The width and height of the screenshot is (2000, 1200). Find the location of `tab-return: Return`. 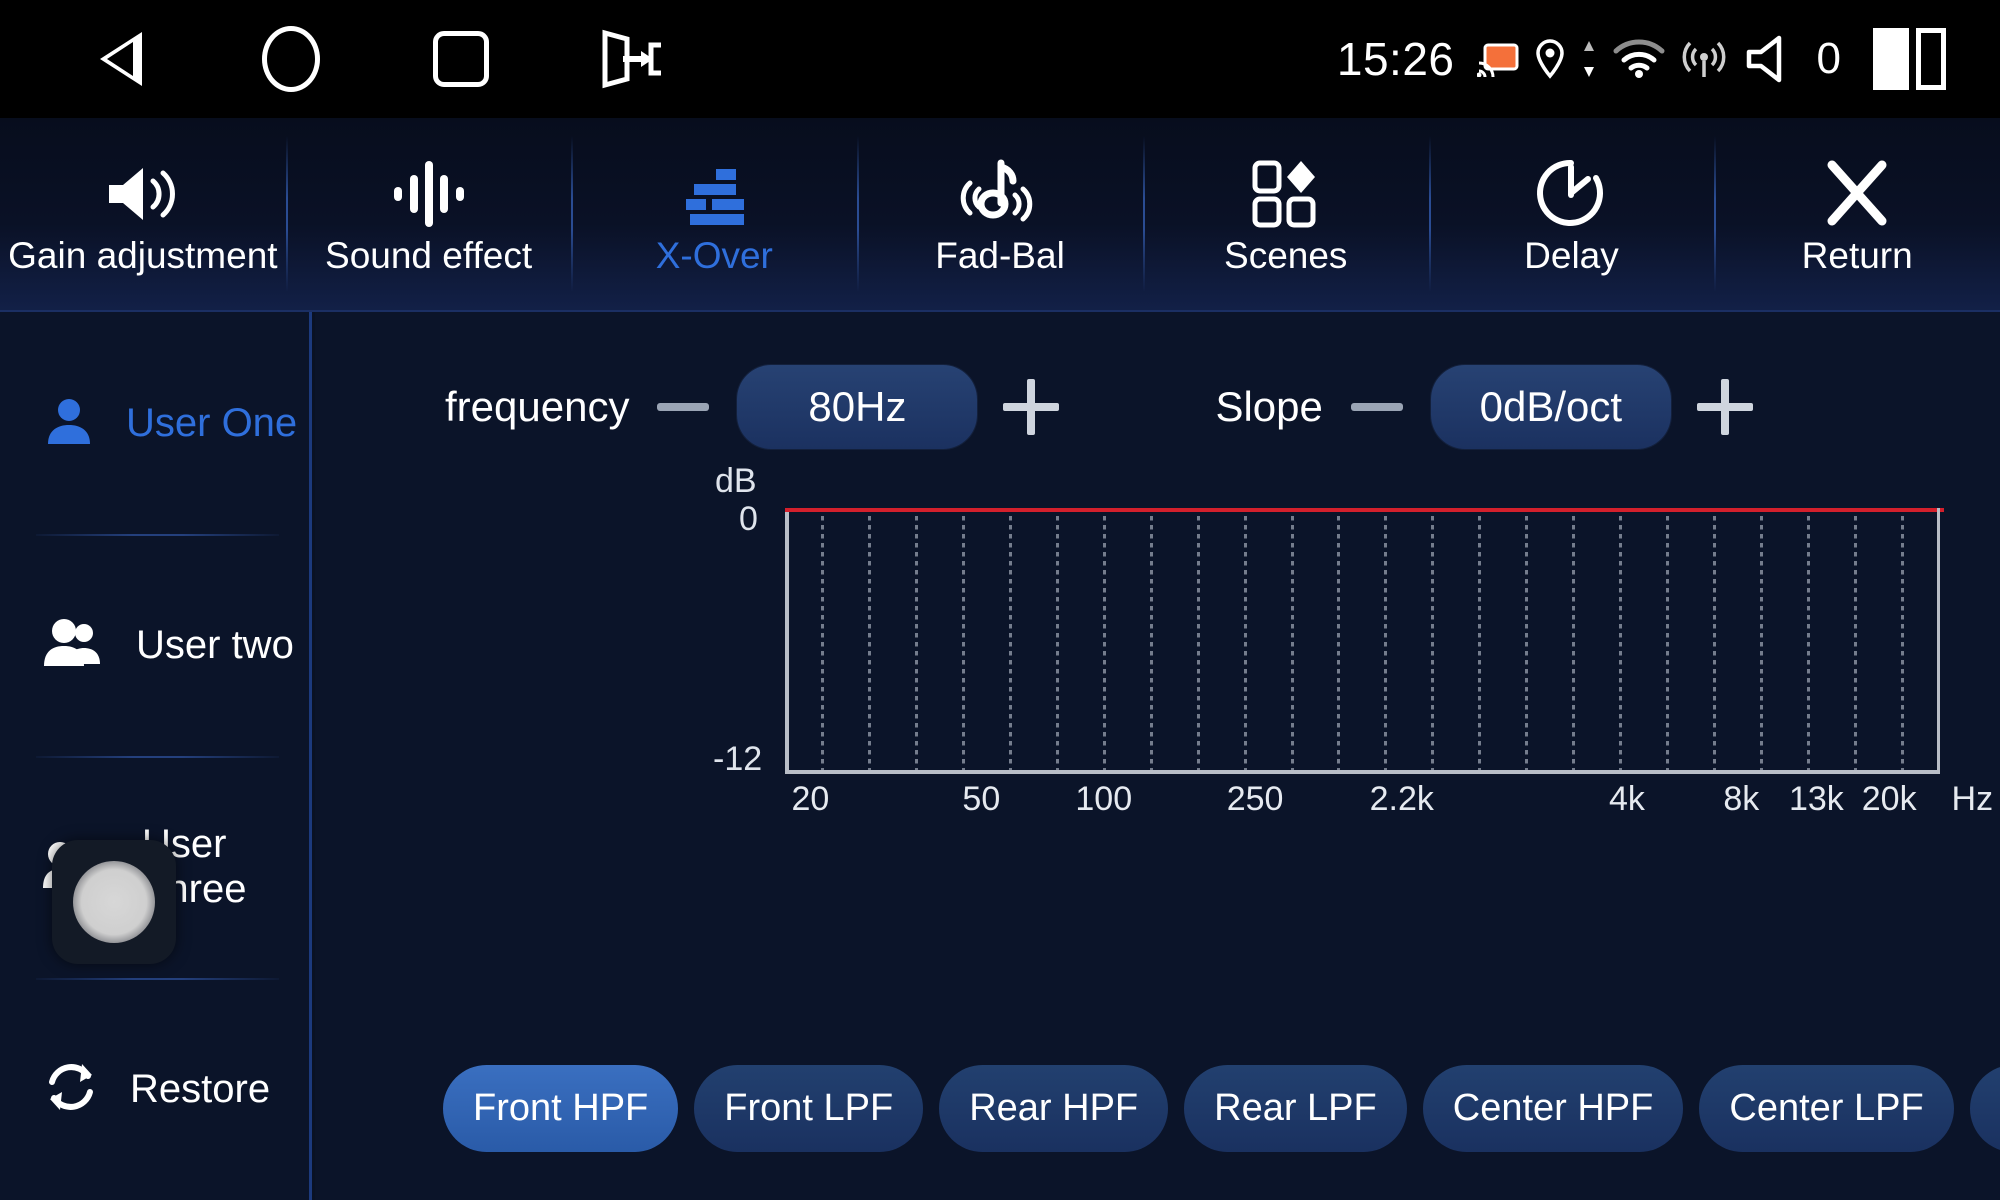

tab-return: Return is located at coordinates (1857, 214).